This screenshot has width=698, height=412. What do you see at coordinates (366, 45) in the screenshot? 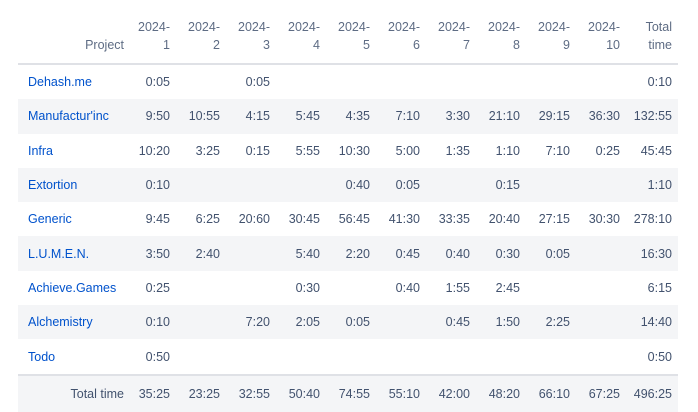
I see `column-header-line: 5` at bounding box center [366, 45].